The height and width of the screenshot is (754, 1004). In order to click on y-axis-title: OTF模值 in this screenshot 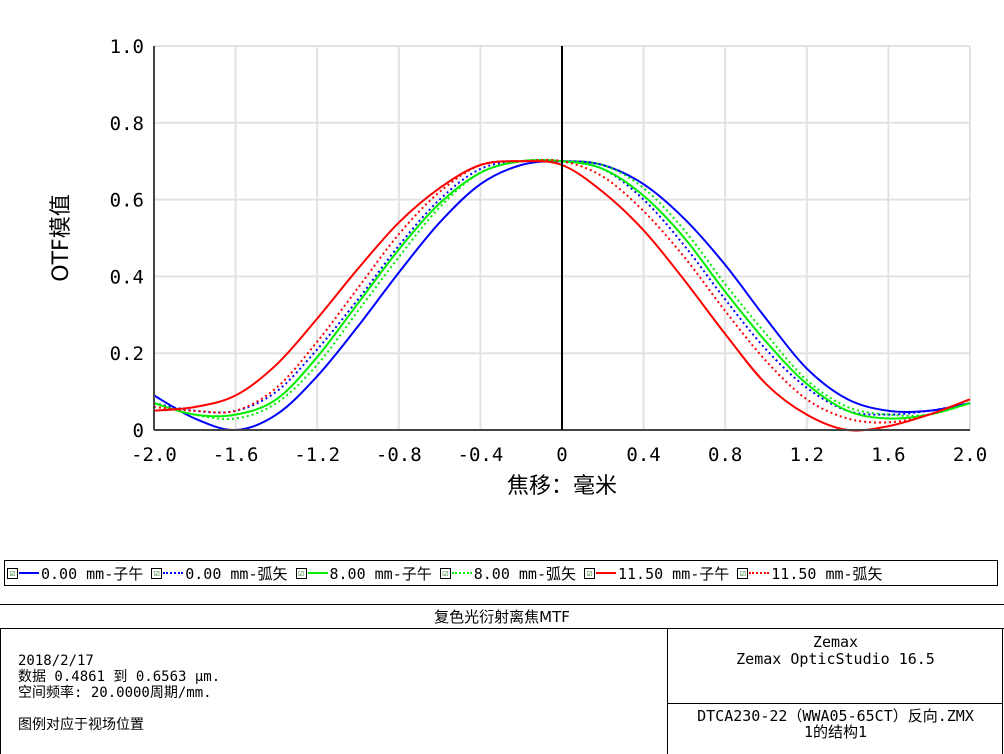, I will do `click(61, 237)`.